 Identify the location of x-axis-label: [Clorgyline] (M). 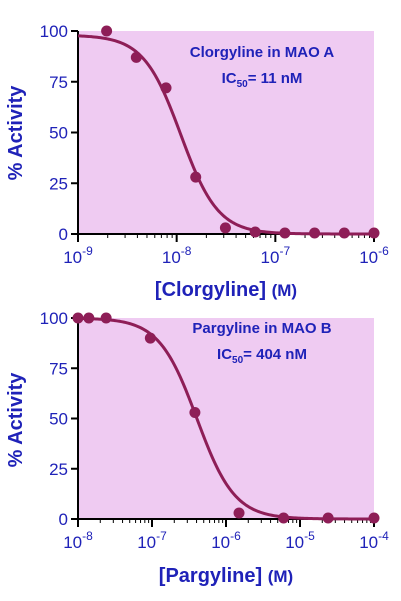
(226, 290).